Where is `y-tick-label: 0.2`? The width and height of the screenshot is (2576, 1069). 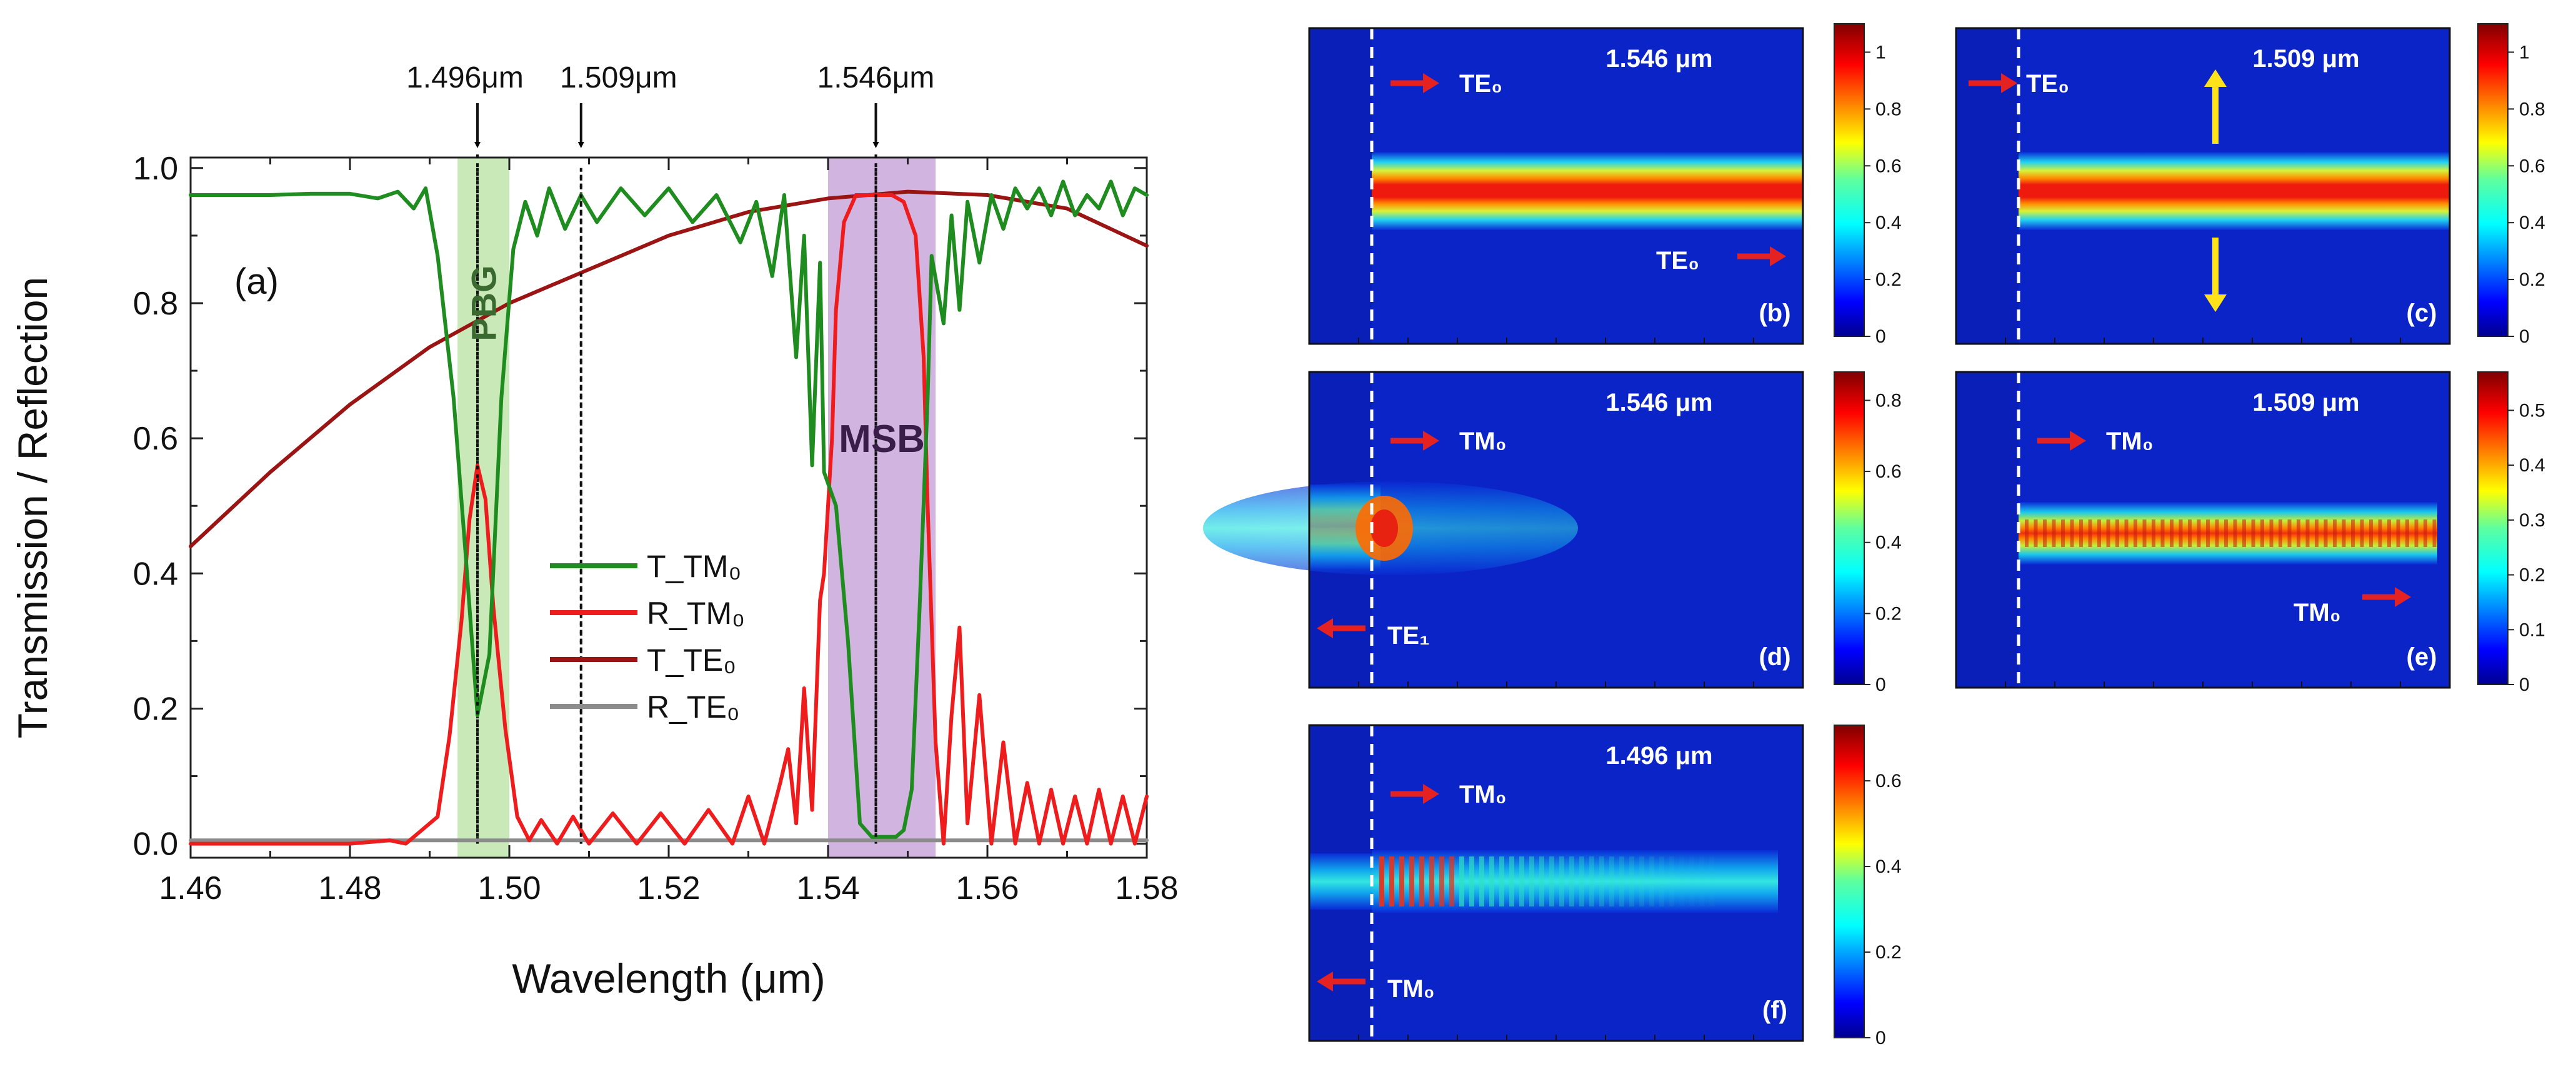
y-tick-label: 0.2 is located at coordinates (155, 709).